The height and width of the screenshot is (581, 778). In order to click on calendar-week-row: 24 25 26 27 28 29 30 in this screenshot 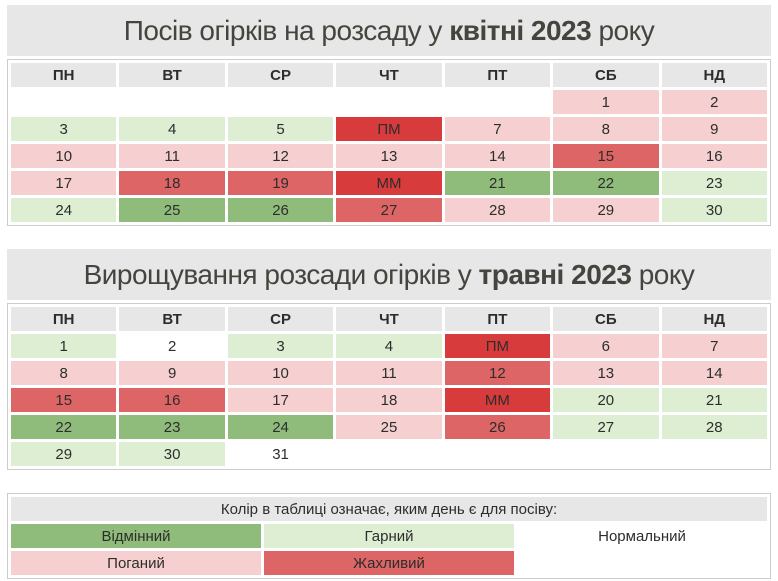, I will do `click(389, 210)`.